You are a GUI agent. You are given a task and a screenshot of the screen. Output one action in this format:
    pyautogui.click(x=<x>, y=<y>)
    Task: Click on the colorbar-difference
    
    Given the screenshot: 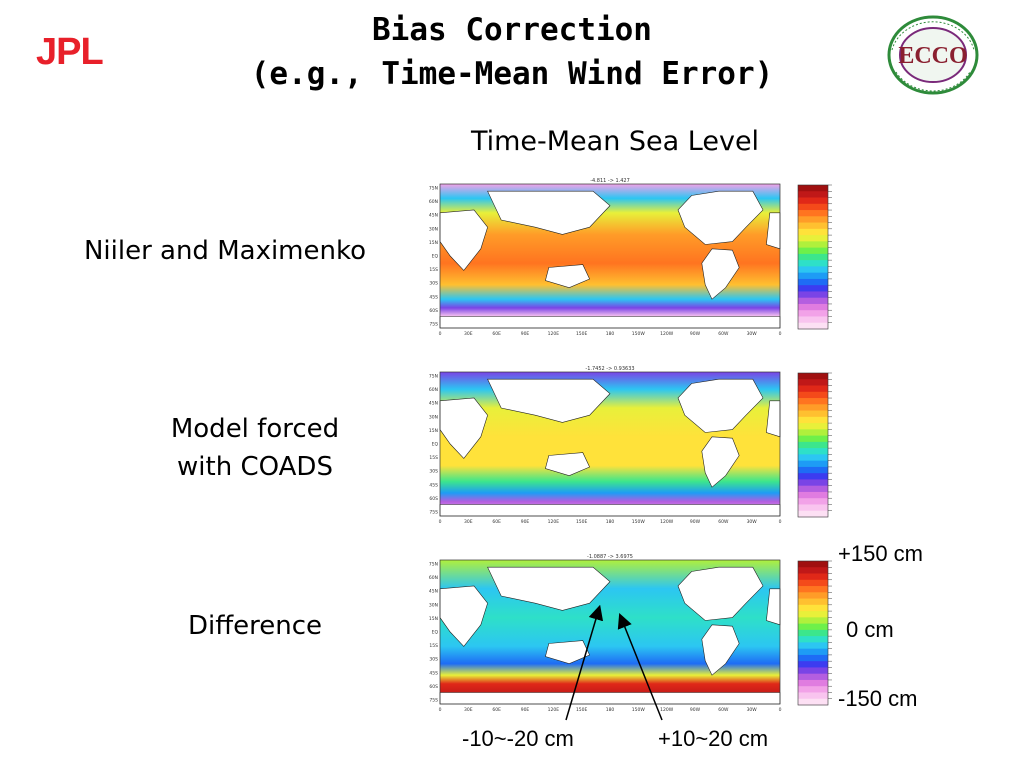 What is the action you would take?
    pyautogui.click(x=814, y=633)
    